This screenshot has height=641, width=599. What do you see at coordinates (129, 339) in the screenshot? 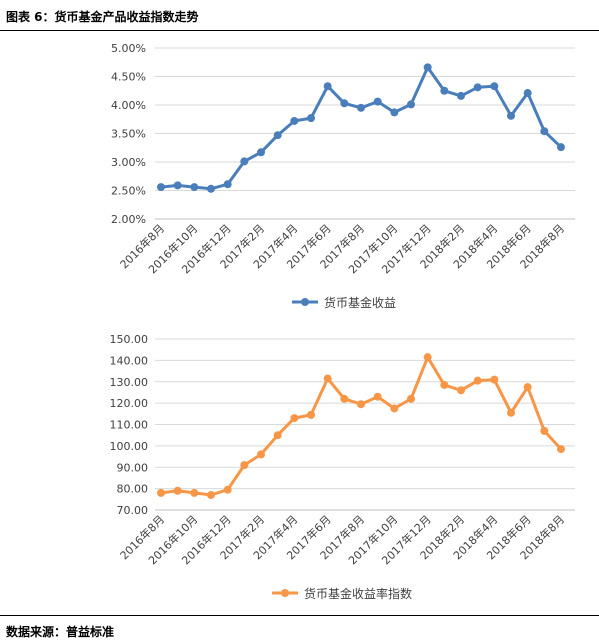
I see `y-tick-label: 150.00` at bounding box center [129, 339].